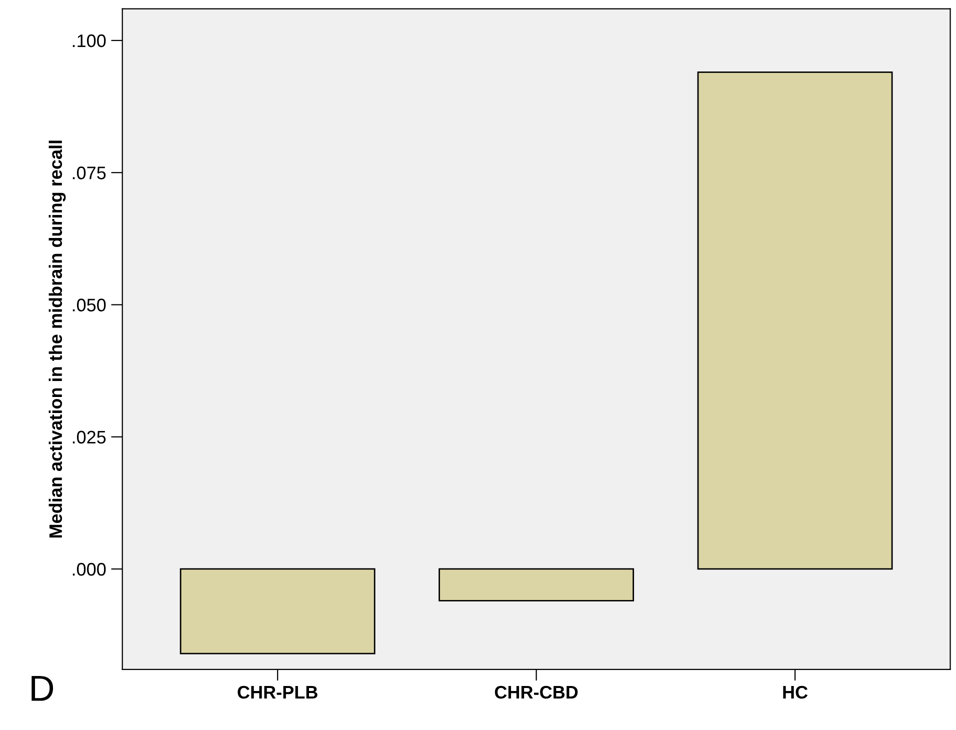 Image resolution: width=956 pixels, height=730 pixels. Describe the element at coordinates (536, 692) in the screenshot. I see `x-tick-label: CHR-CBD` at that location.